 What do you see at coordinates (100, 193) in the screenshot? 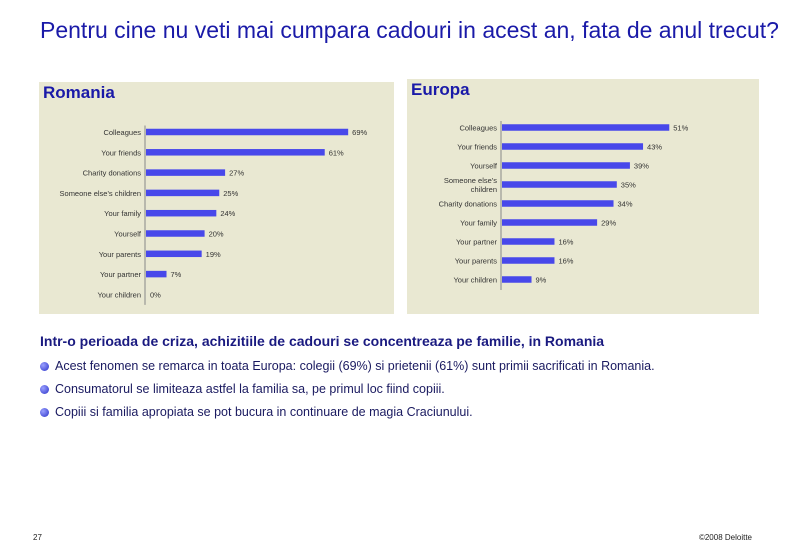
I see `category-label: Someone else's children` at bounding box center [100, 193].